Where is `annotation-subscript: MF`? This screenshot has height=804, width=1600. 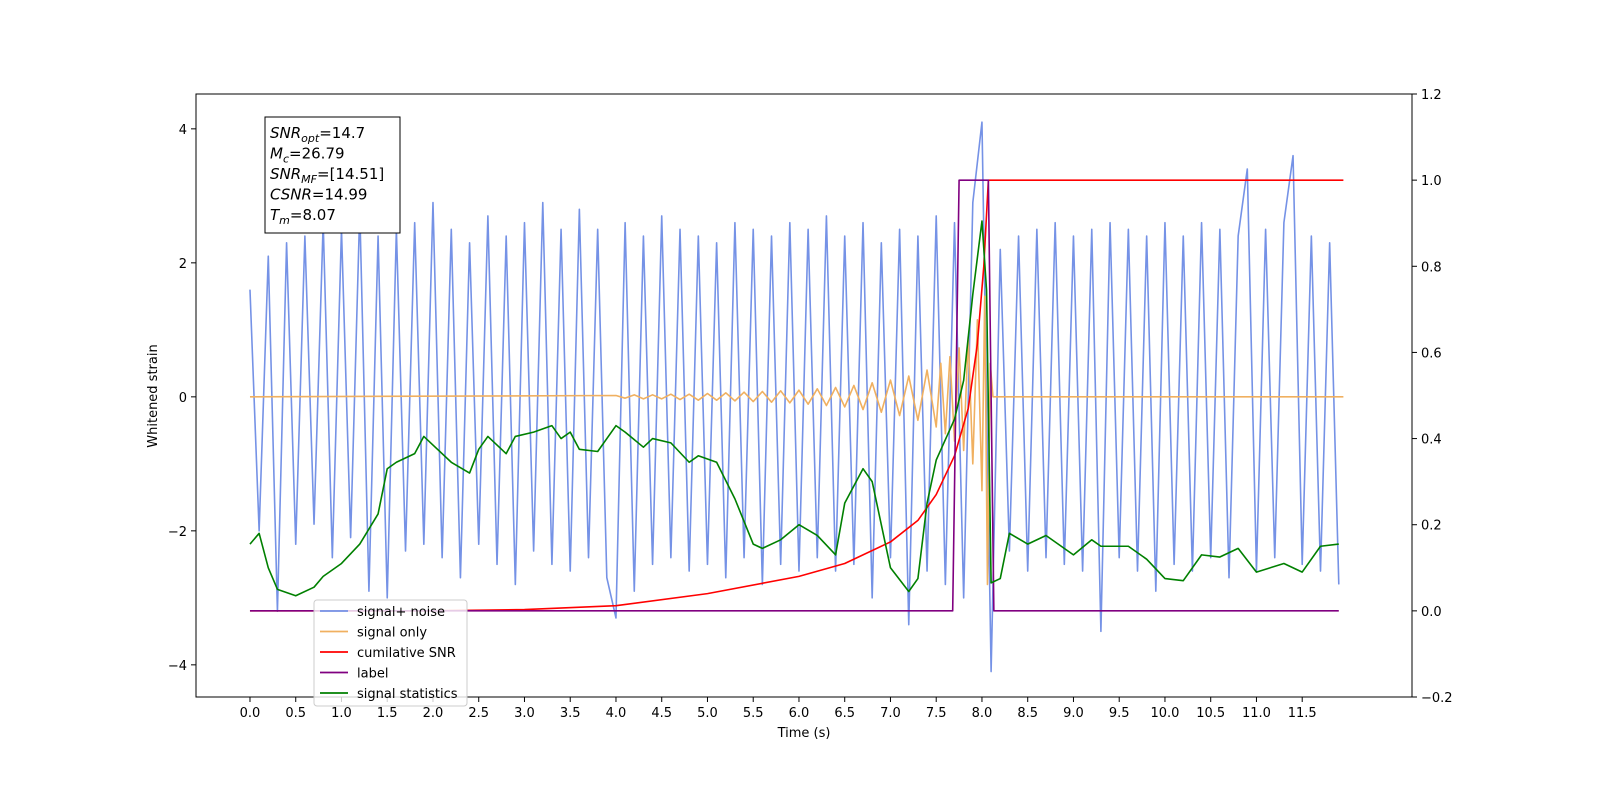
annotation-subscript: MF is located at coordinates (309, 179).